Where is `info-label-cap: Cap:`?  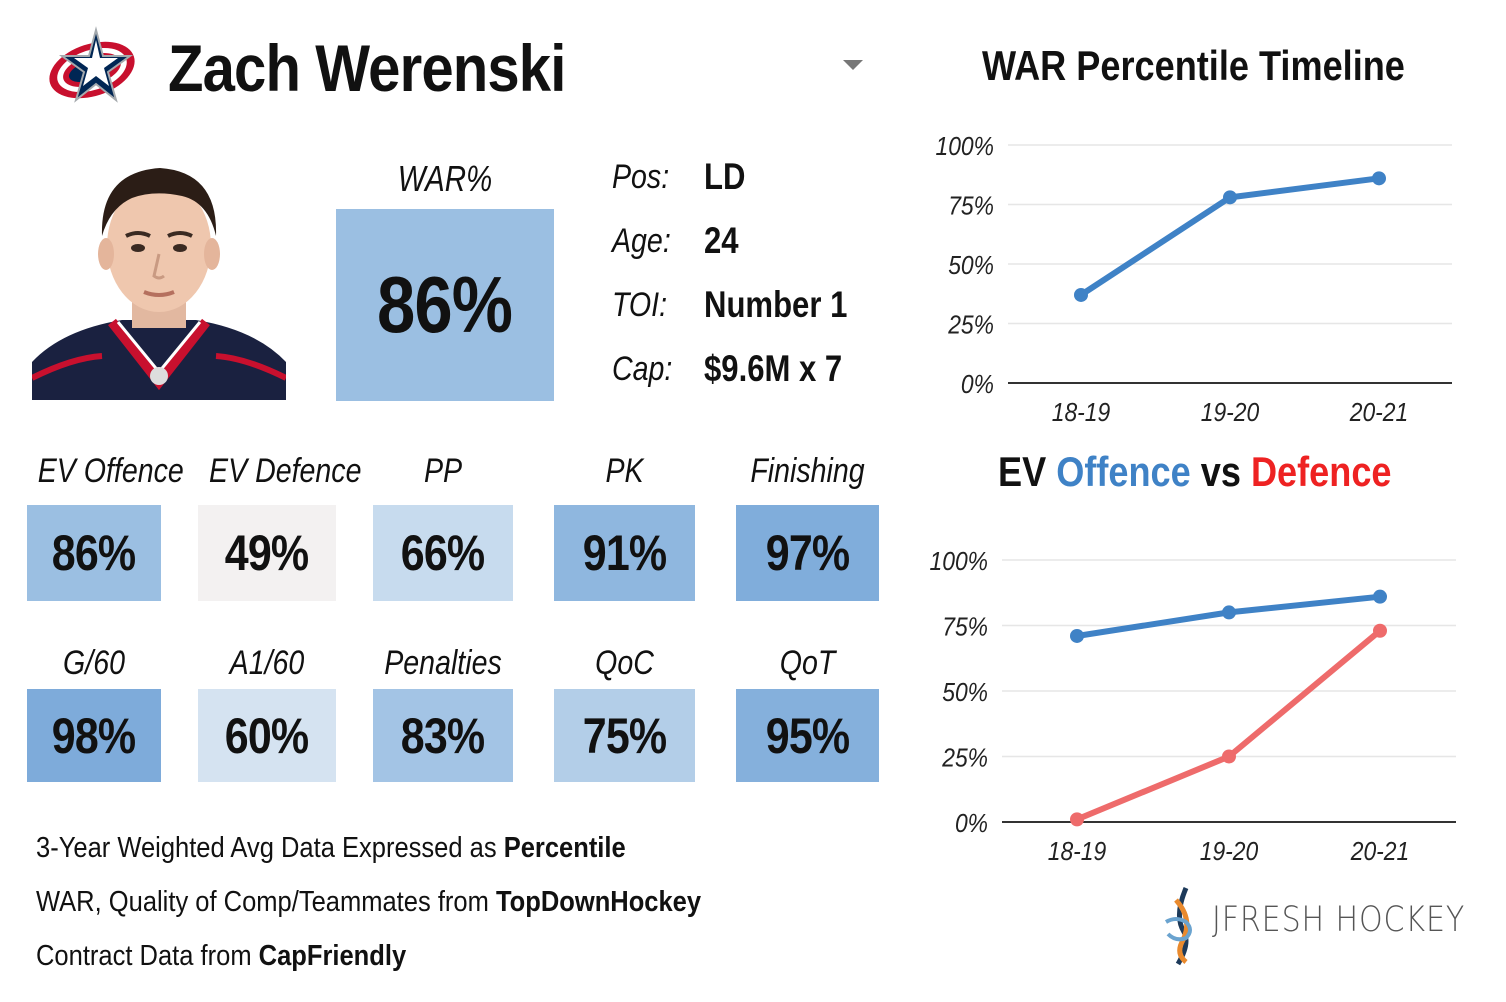 info-label-cap: Cap: is located at coordinates (642, 369).